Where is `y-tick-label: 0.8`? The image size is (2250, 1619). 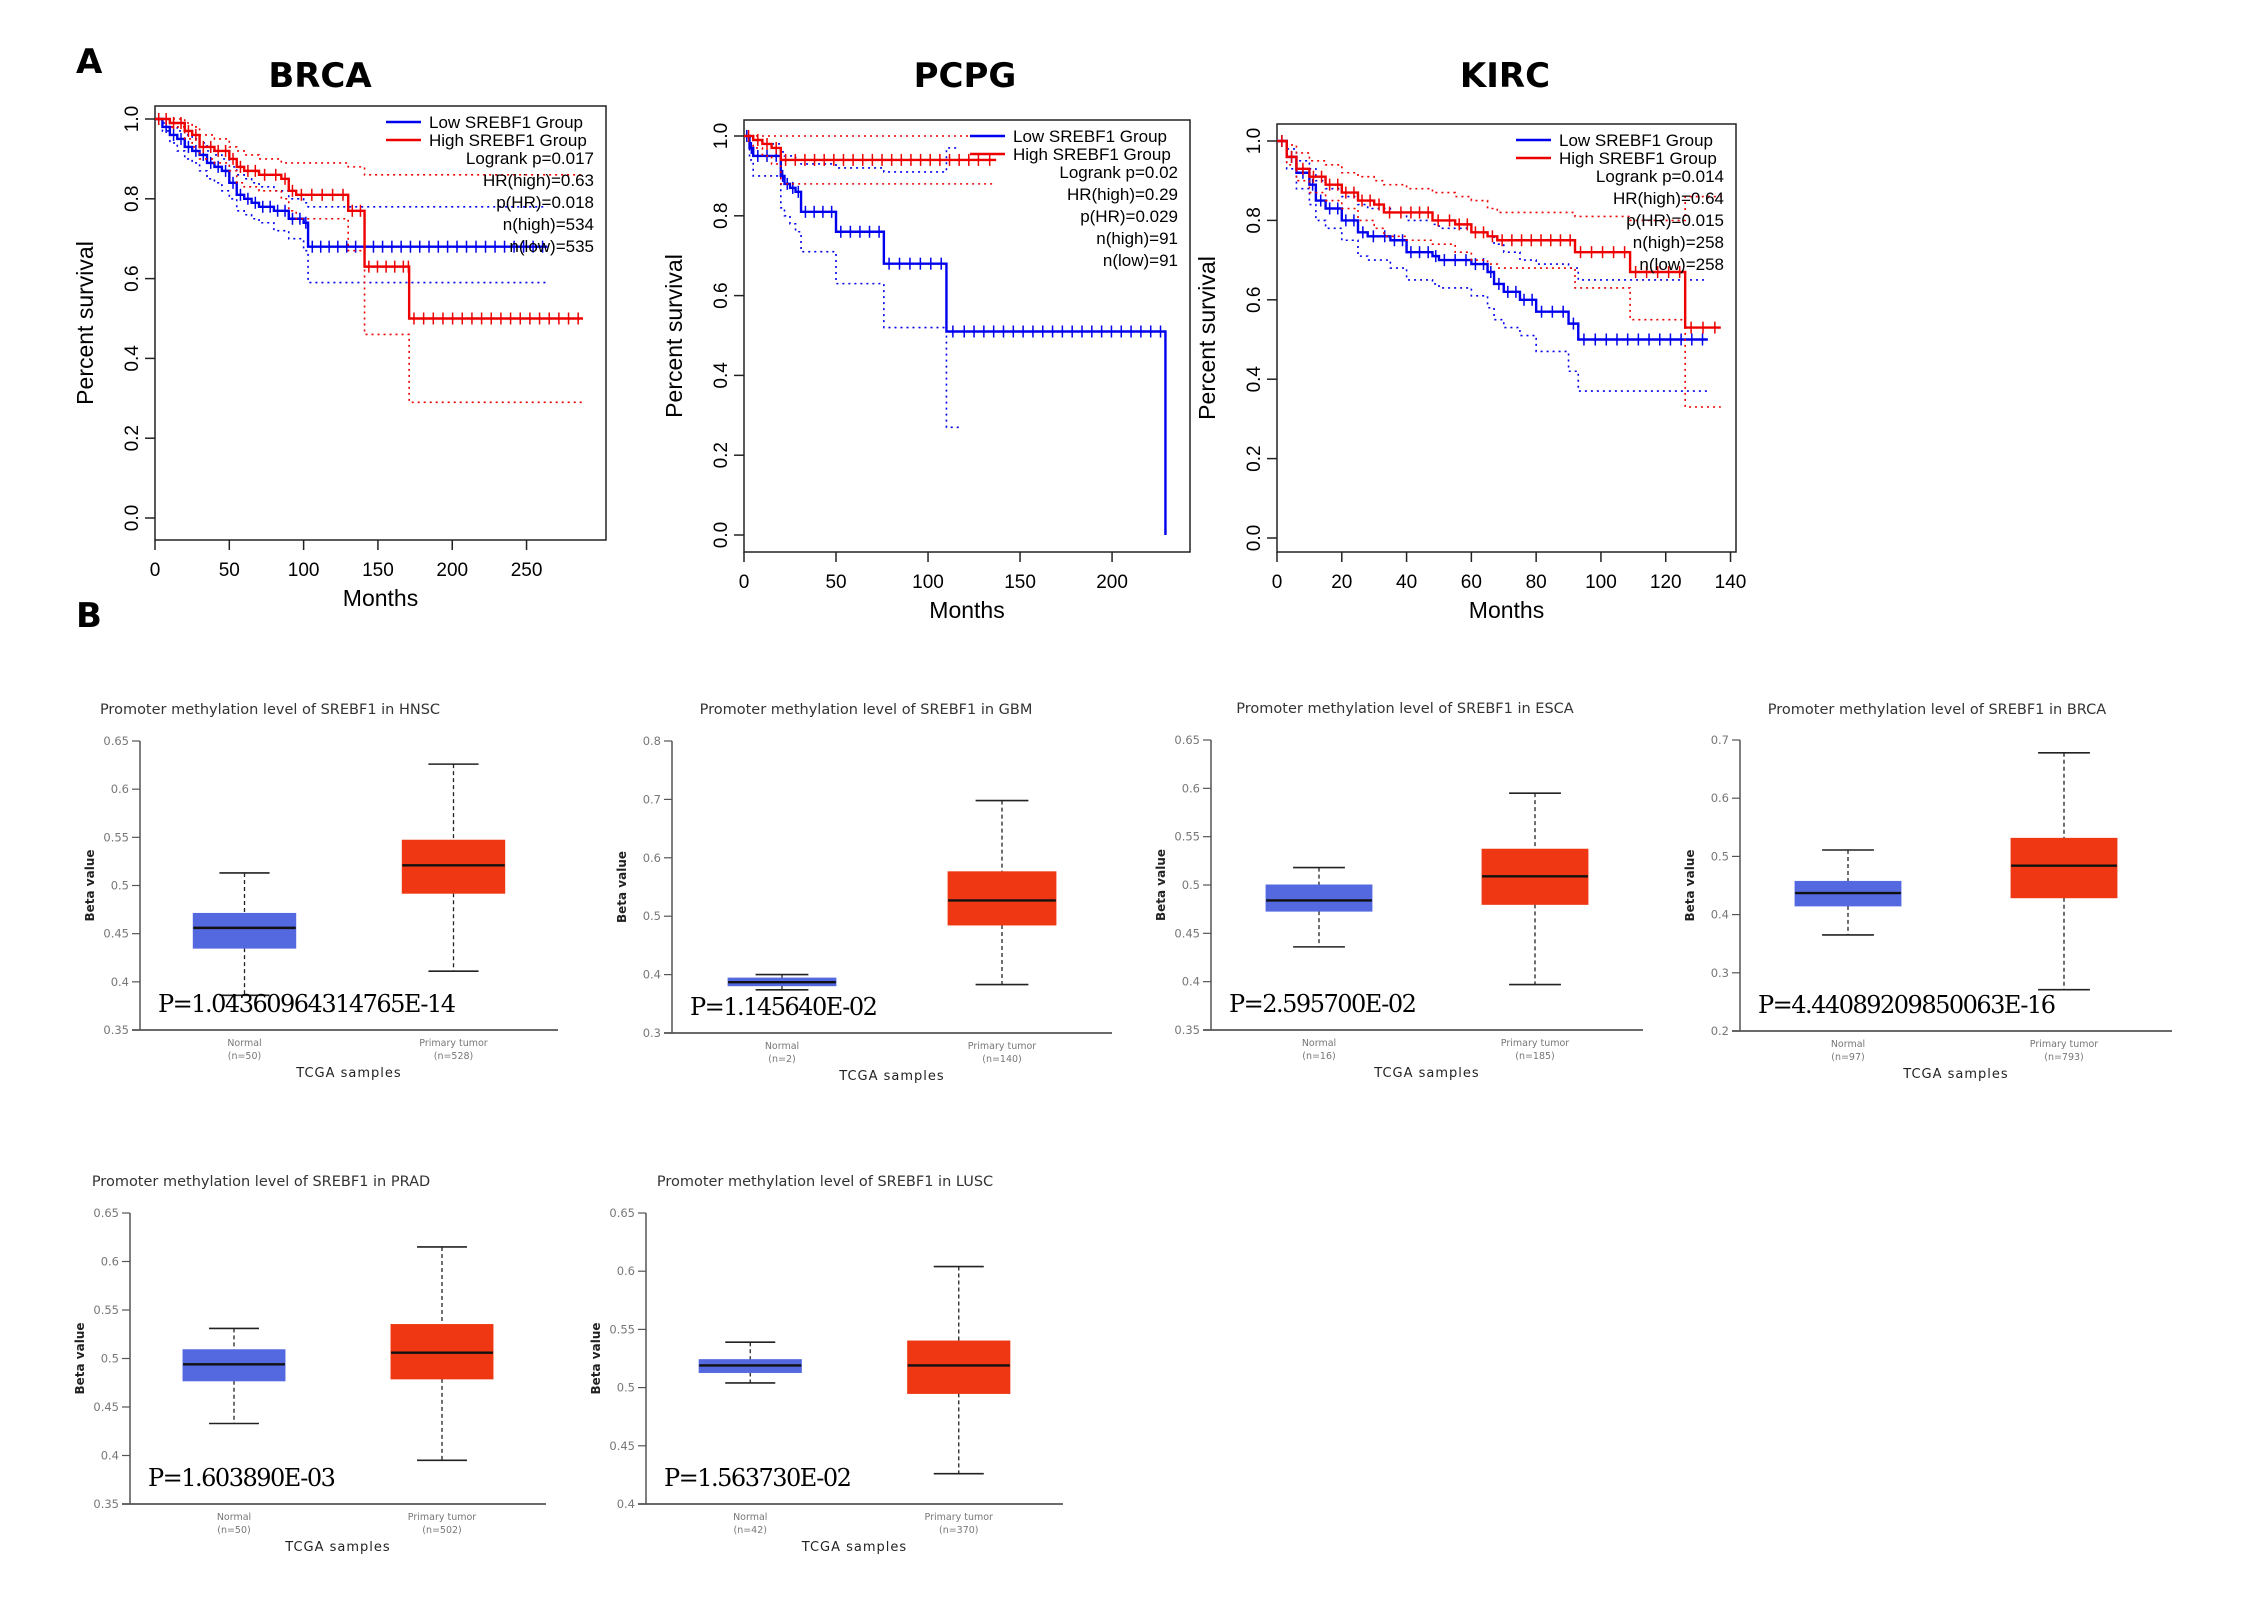 y-tick-label: 0.8 is located at coordinates (721, 216).